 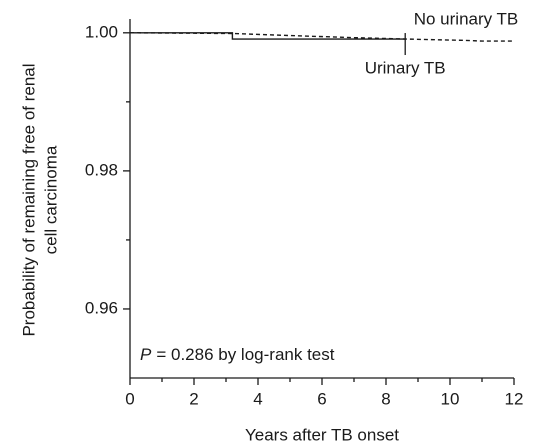 I want to click on series-label: Urinary TB, so click(x=405, y=68).